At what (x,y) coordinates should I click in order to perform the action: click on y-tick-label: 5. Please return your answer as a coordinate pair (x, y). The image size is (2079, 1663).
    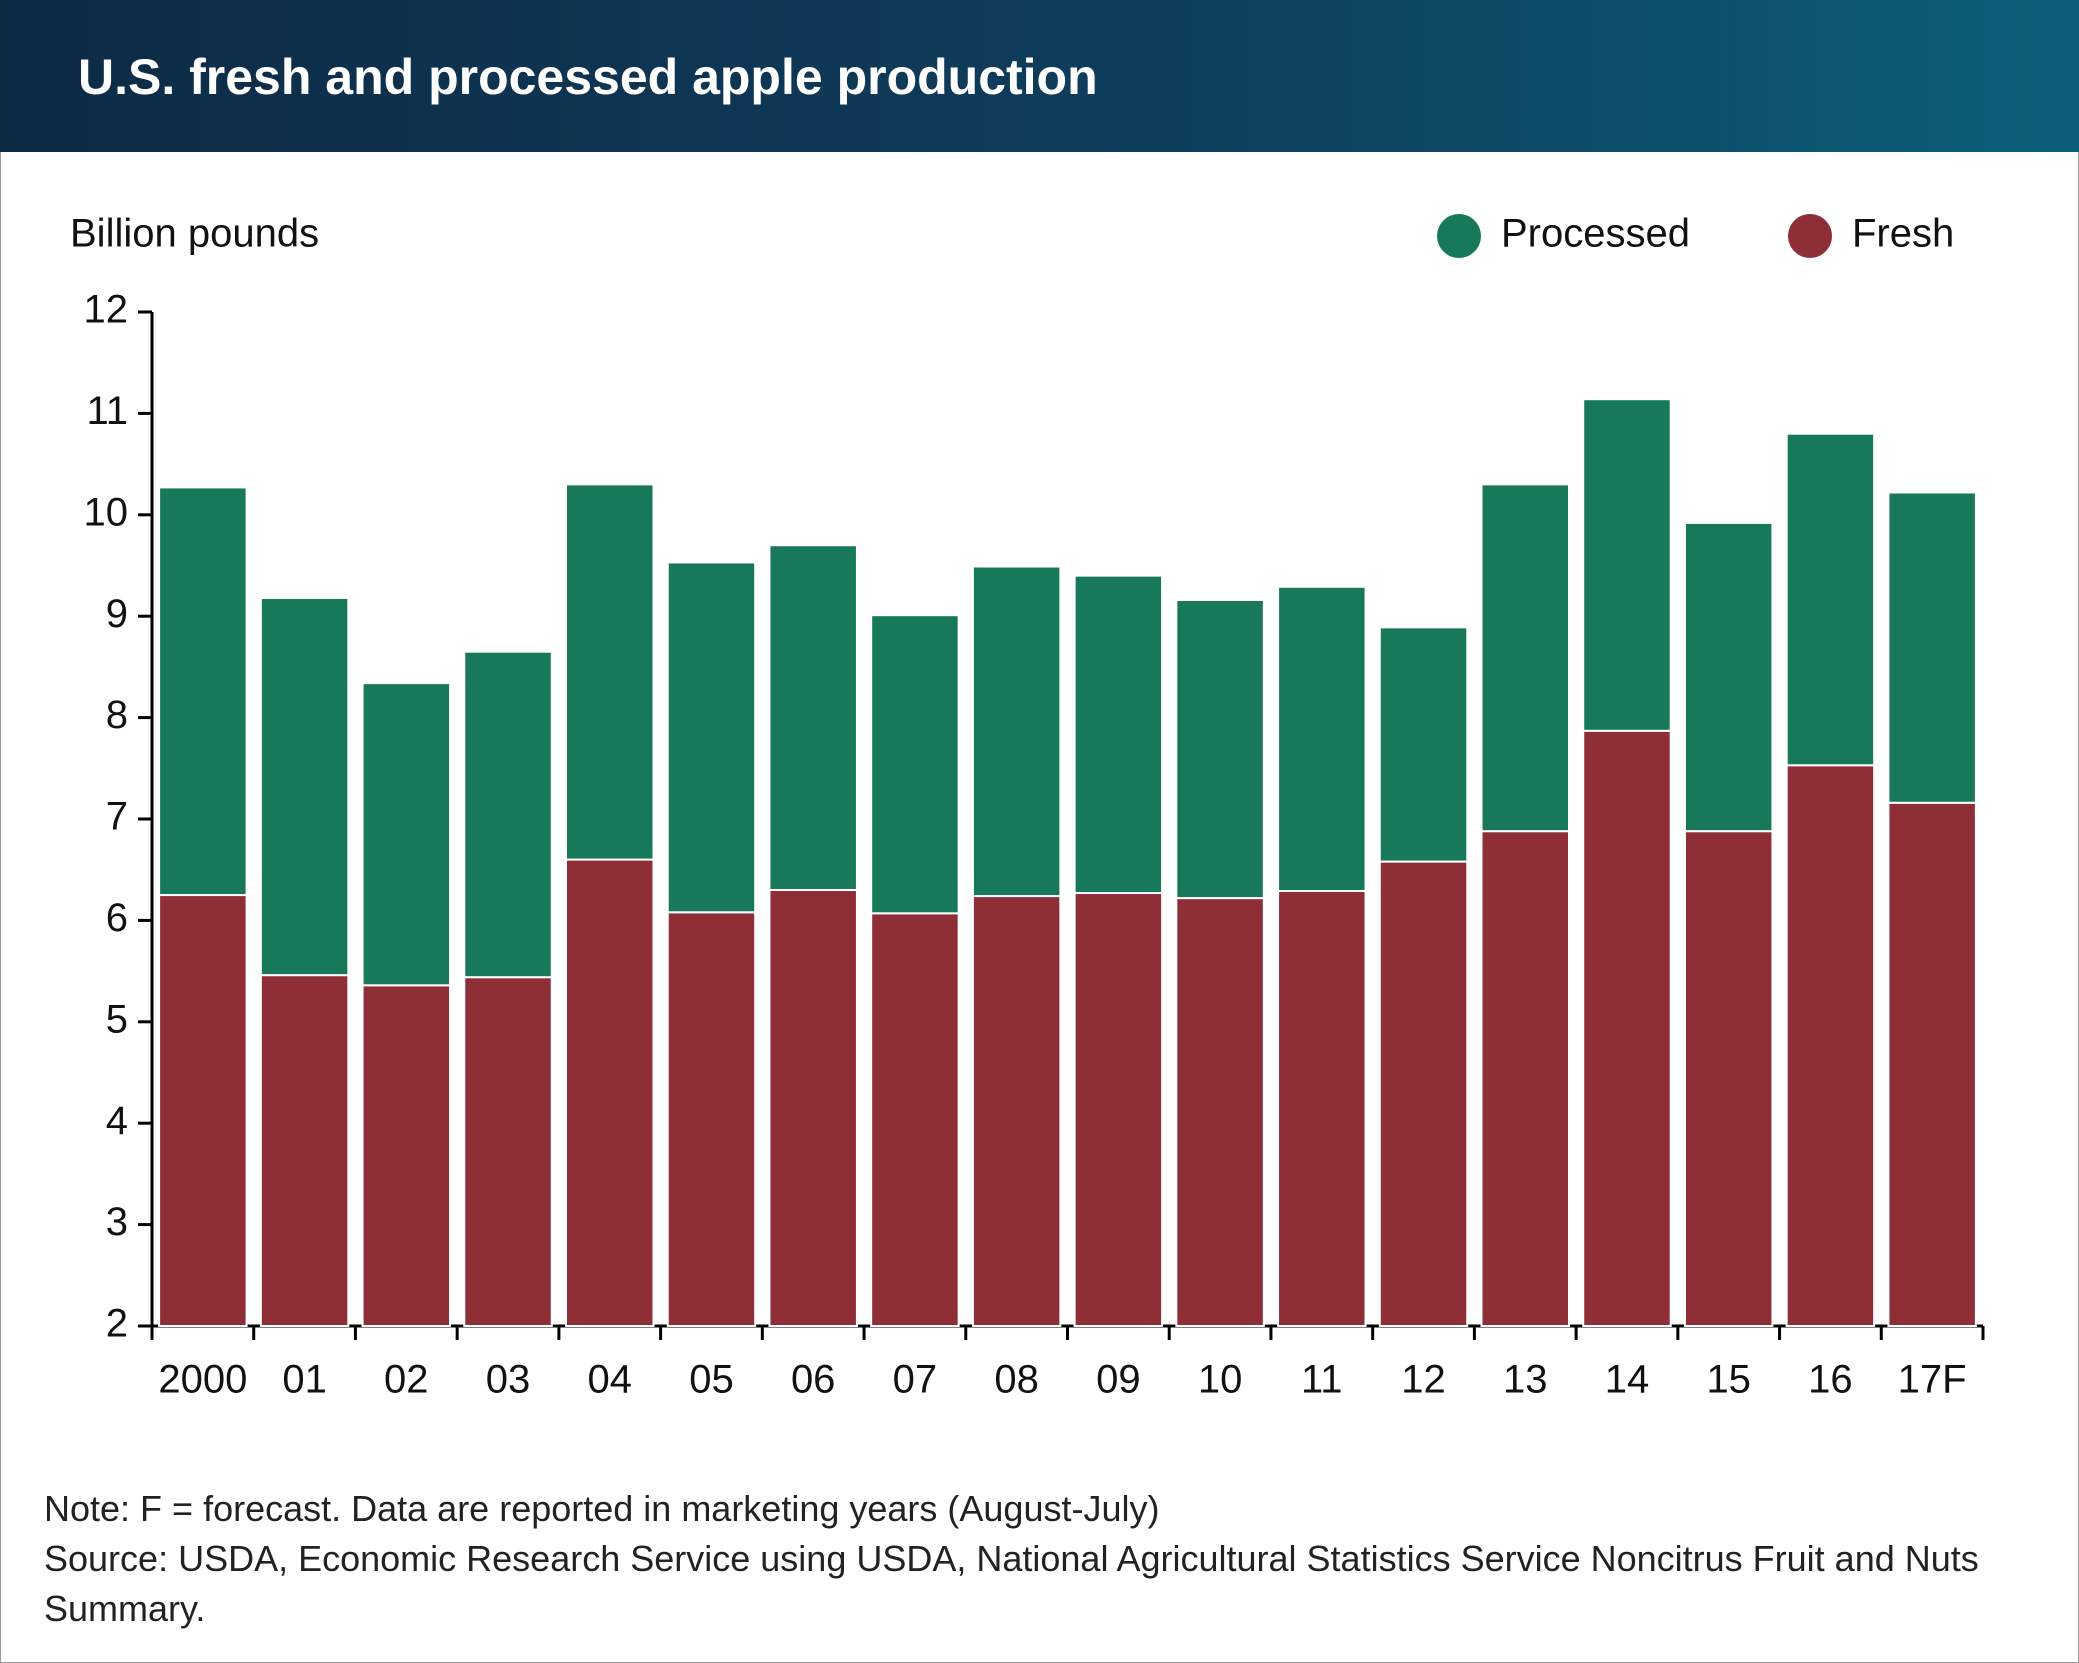
    Looking at the image, I should click on (117, 1019).